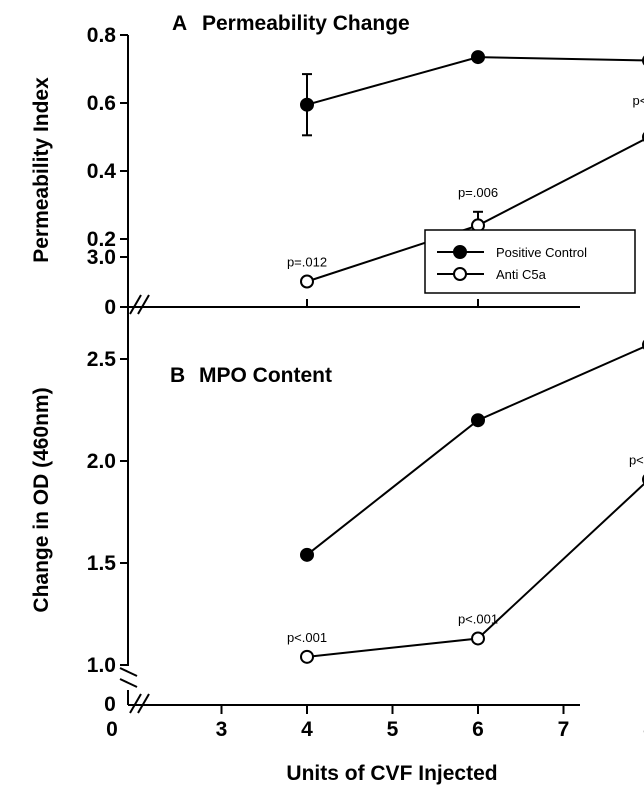 This screenshot has width=644, height=791. I want to click on y-tick-label-a: 0.8, so click(102, 35).